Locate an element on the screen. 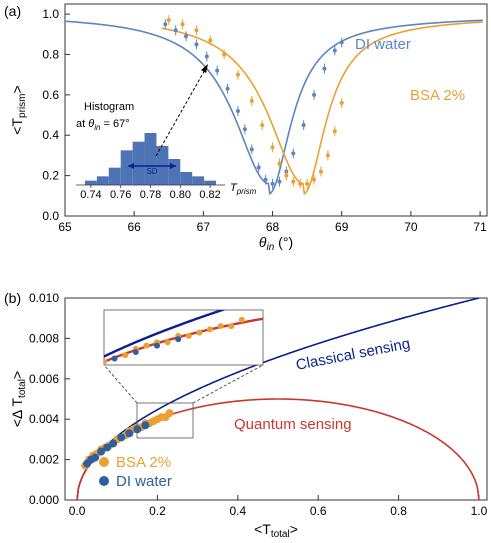 The width and height of the screenshot is (491, 543). panel-b-label: (b) is located at coordinates (12, 298).